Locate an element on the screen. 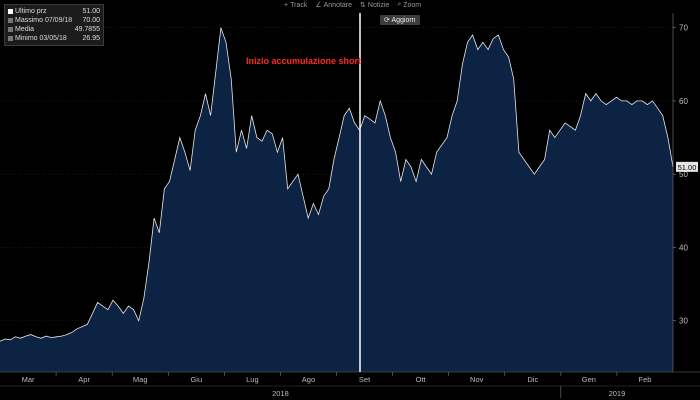 Image resolution: width=700 pixels, height=400 pixels. legend-label-last: Ultimo prz is located at coordinates (31, 11).